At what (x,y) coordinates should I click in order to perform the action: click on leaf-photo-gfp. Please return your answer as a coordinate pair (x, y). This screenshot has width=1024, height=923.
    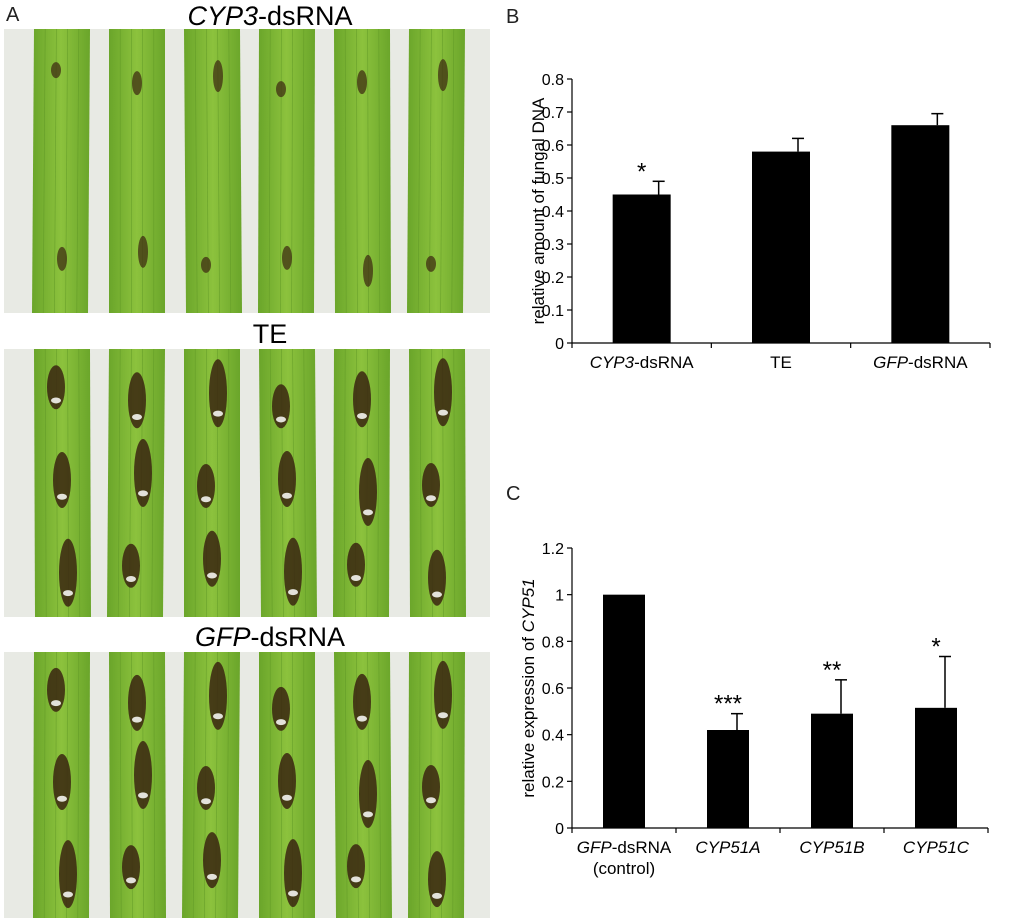
    Looking at the image, I should click on (247, 785).